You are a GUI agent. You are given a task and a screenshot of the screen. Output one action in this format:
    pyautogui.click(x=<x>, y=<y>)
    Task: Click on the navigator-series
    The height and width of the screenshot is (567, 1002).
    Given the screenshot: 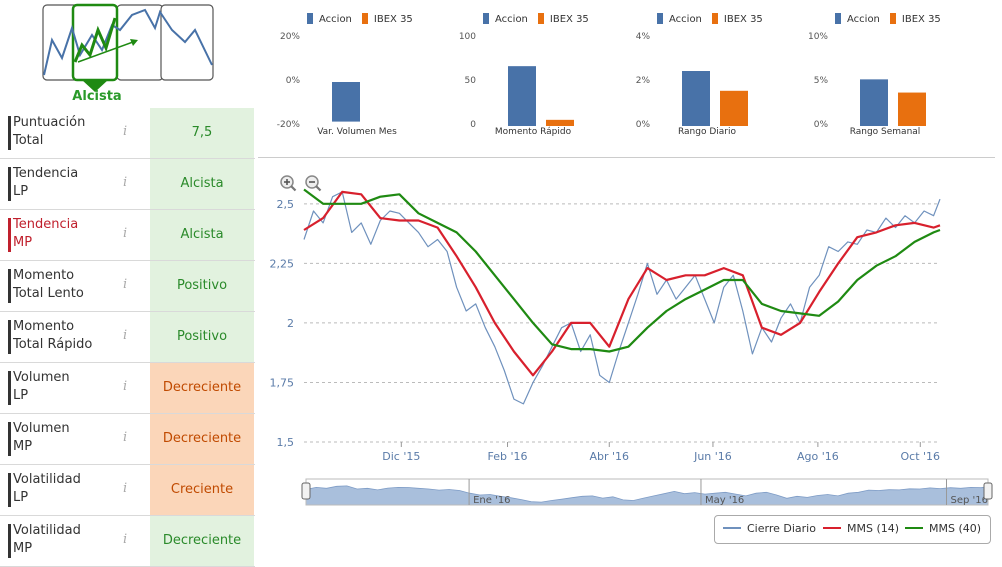 What is the action you would take?
    pyautogui.click(x=647, y=495)
    